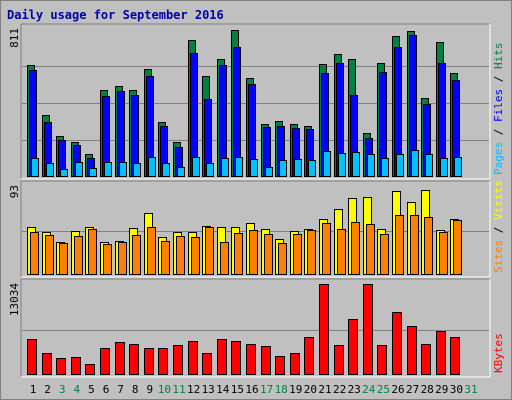 This screenshot has width=512, height=400. What do you see at coordinates (178, 389) in the screenshot?
I see `day-label-11: 11` at bounding box center [178, 389].